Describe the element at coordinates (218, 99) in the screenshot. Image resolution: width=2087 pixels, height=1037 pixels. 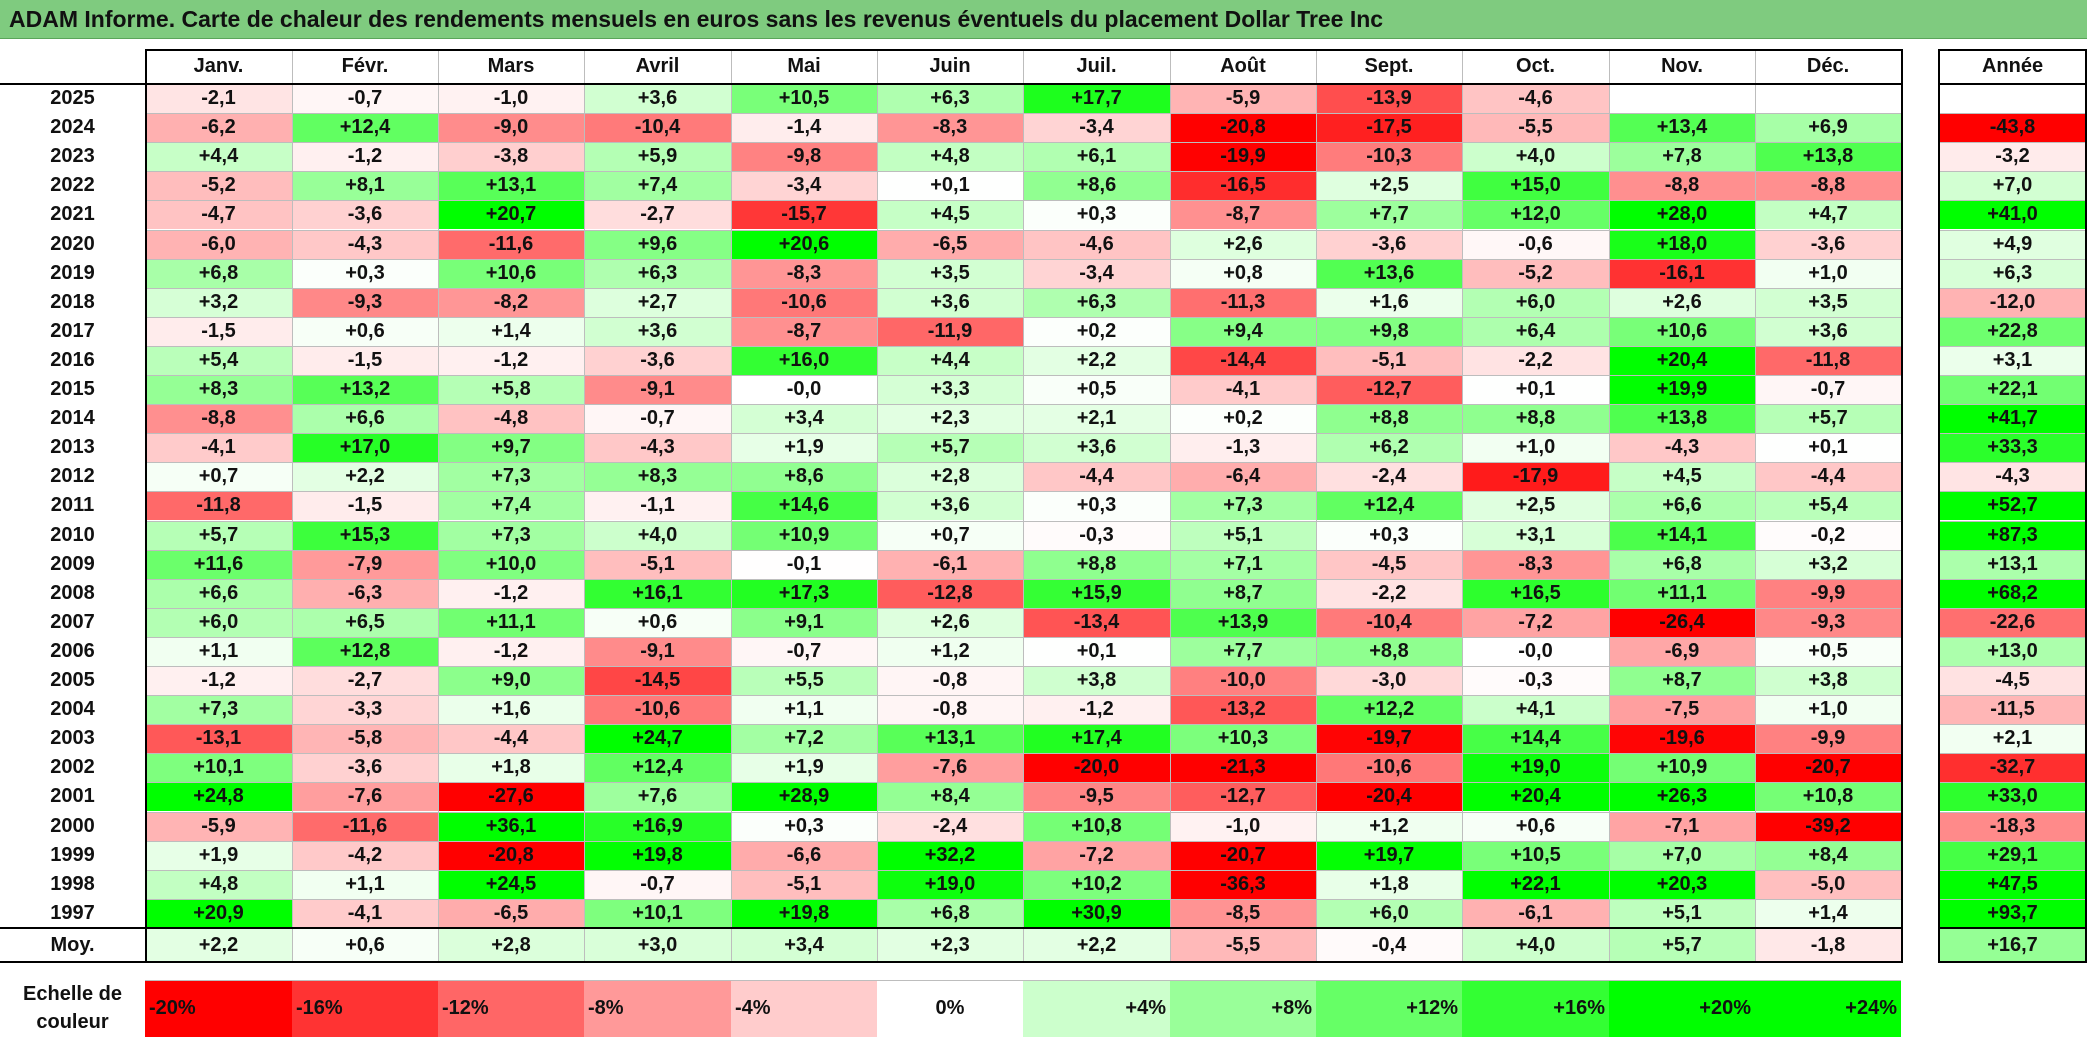
I see `heatmap-cell: -2,1` at that location.